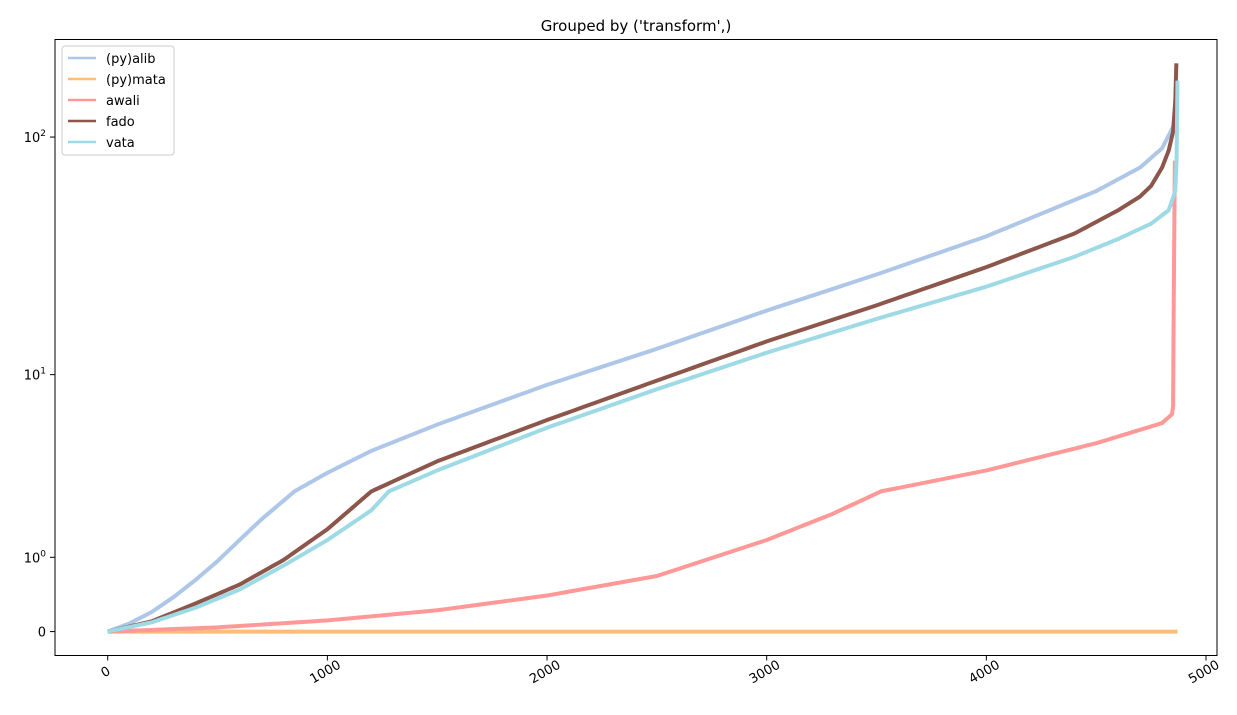 The width and height of the screenshot is (1237, 715). I want to click on y-tick-label: 0, so click(42, 633).